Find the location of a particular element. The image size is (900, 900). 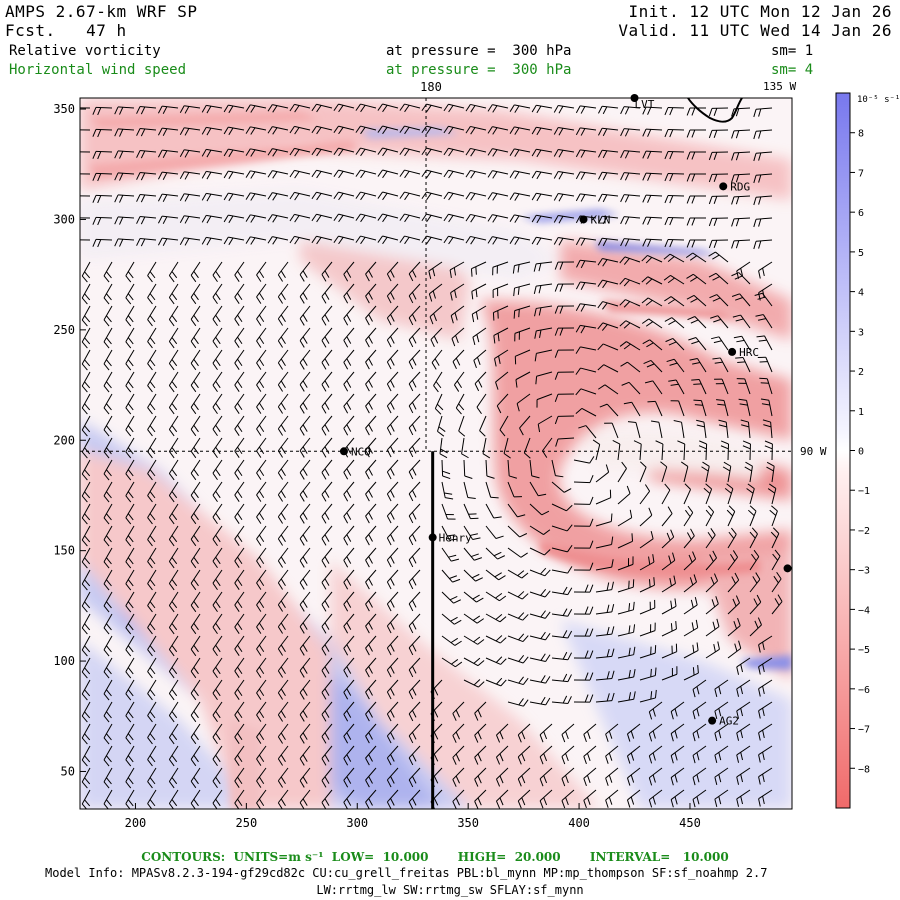

field2-level: at pressure = 300 hPa is located at coordinates (479, 70).